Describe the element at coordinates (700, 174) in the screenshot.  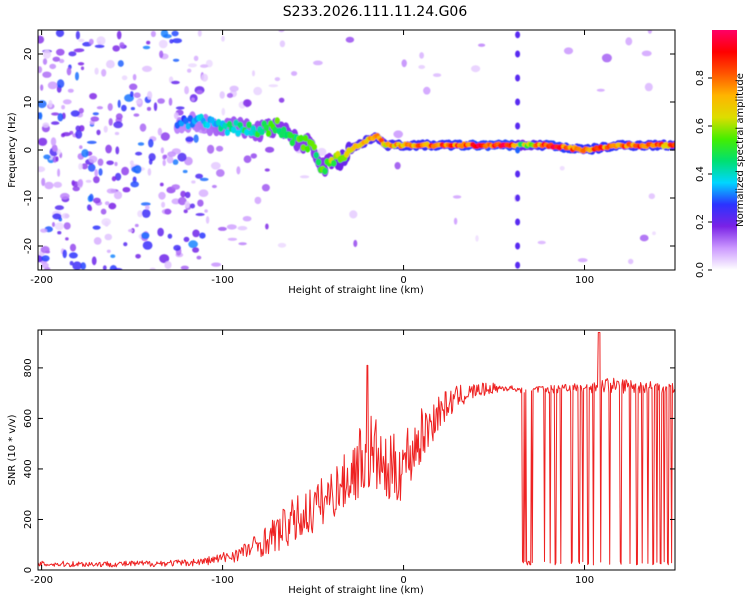
I see `colorbar-tick-label-2: 0.4` at that location.